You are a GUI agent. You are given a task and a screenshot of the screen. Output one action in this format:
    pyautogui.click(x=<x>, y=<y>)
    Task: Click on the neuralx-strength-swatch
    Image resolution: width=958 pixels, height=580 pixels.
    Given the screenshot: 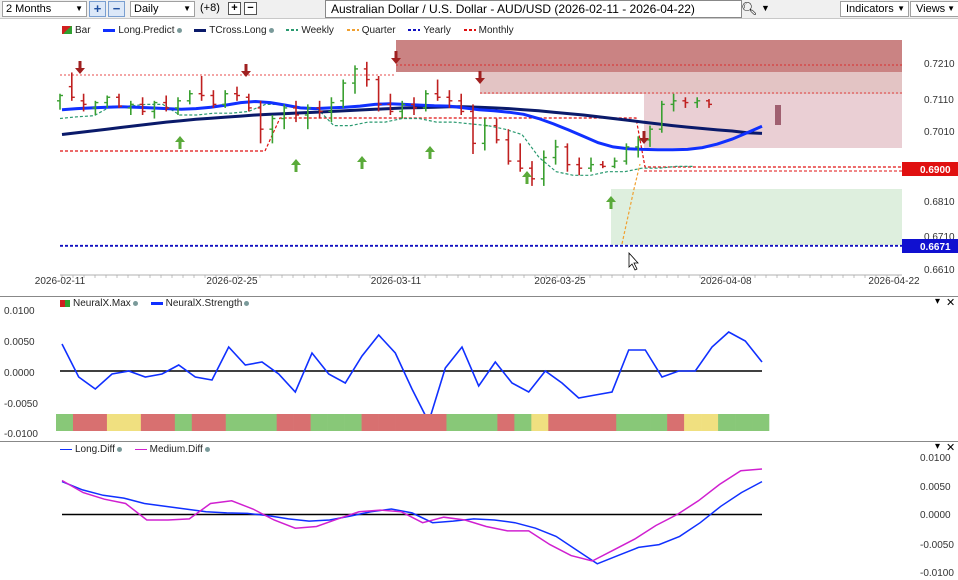 What is the action you would take?
    pyautogui.click(x=156, y=303)
    